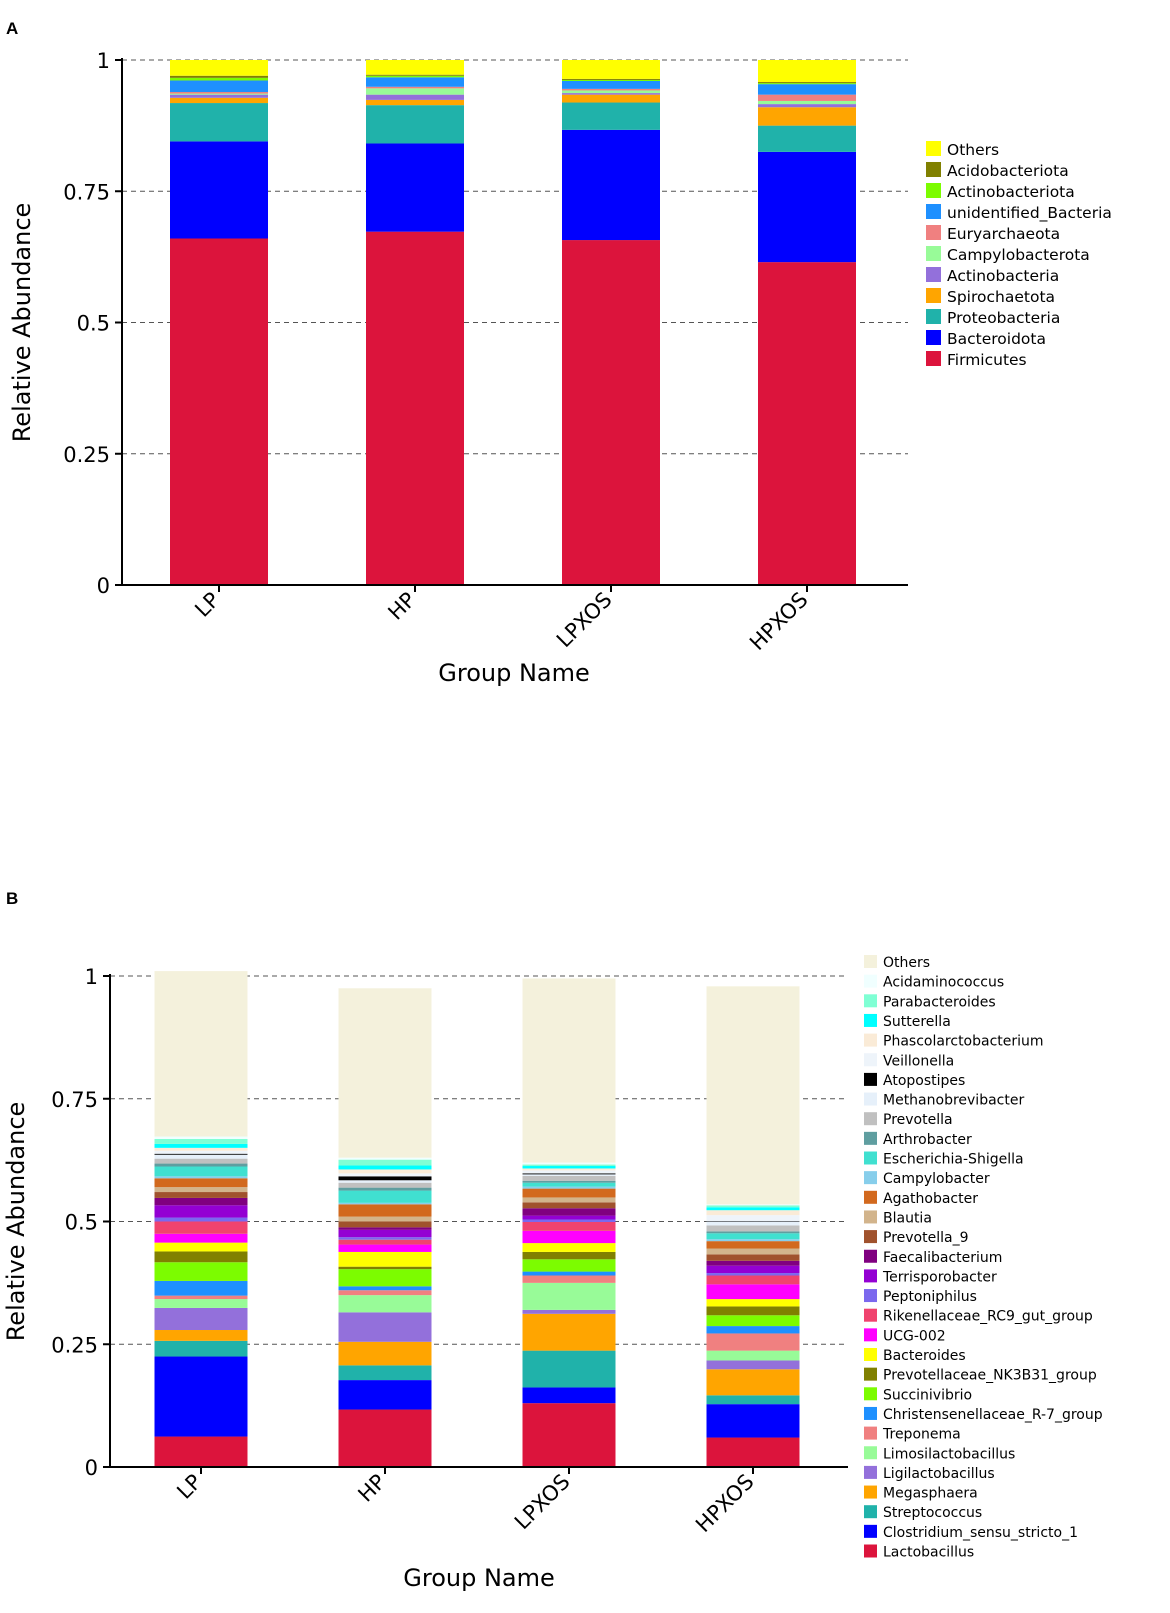  What do you see at coordinates (385, 1293) in the screenshot?
I see `b-bar-hp-treponema` at bounding box center [385, 1293].